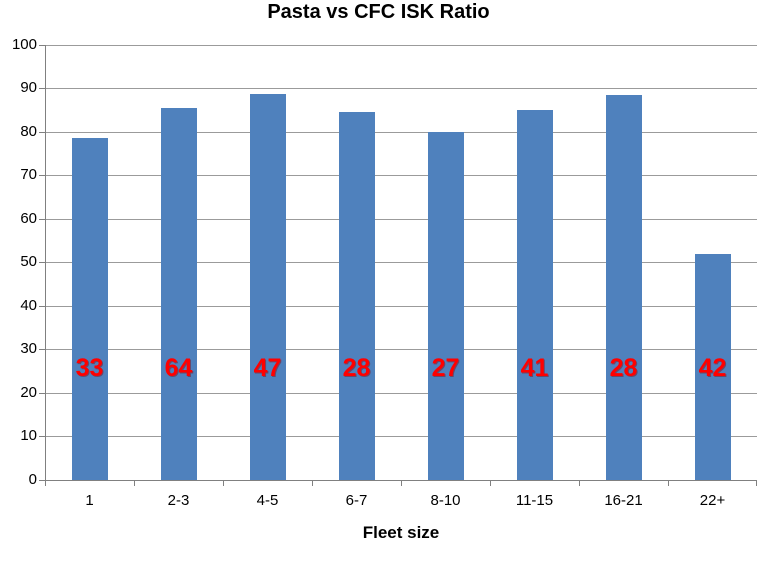  Describe the element at coordinates (534, 500) in the screenshot. I see `x-tick-label: 11-15` at that location.